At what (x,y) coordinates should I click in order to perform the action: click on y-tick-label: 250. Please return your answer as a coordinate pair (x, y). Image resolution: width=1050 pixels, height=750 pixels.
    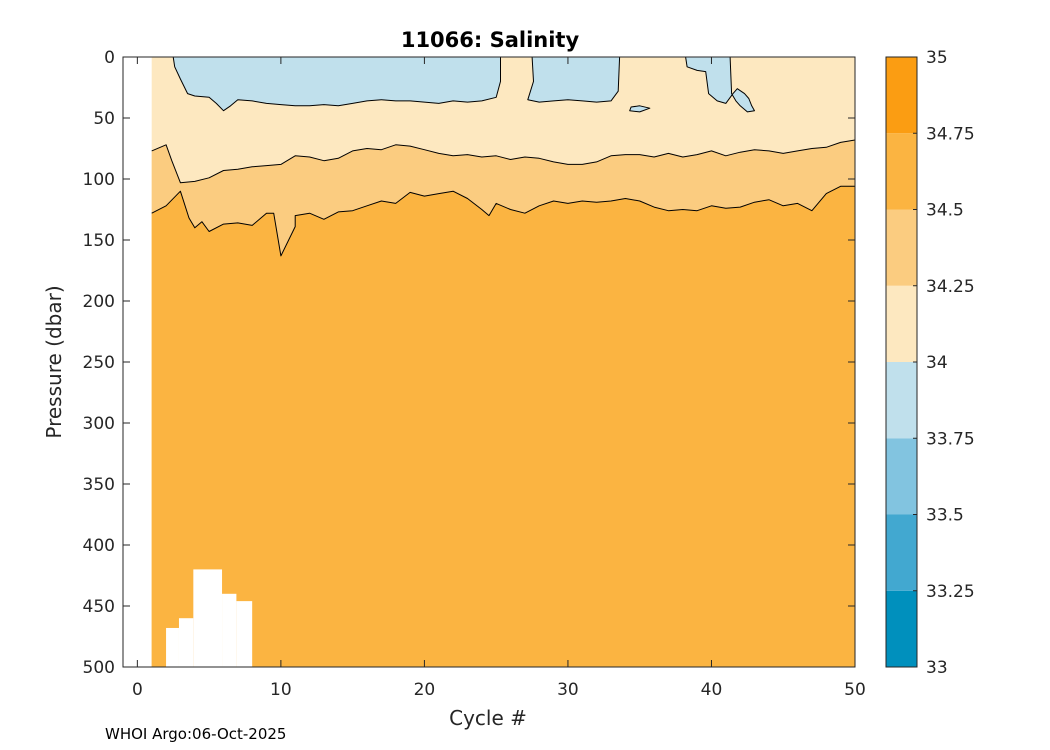
    Looking at the image, I should click on (99, 363).